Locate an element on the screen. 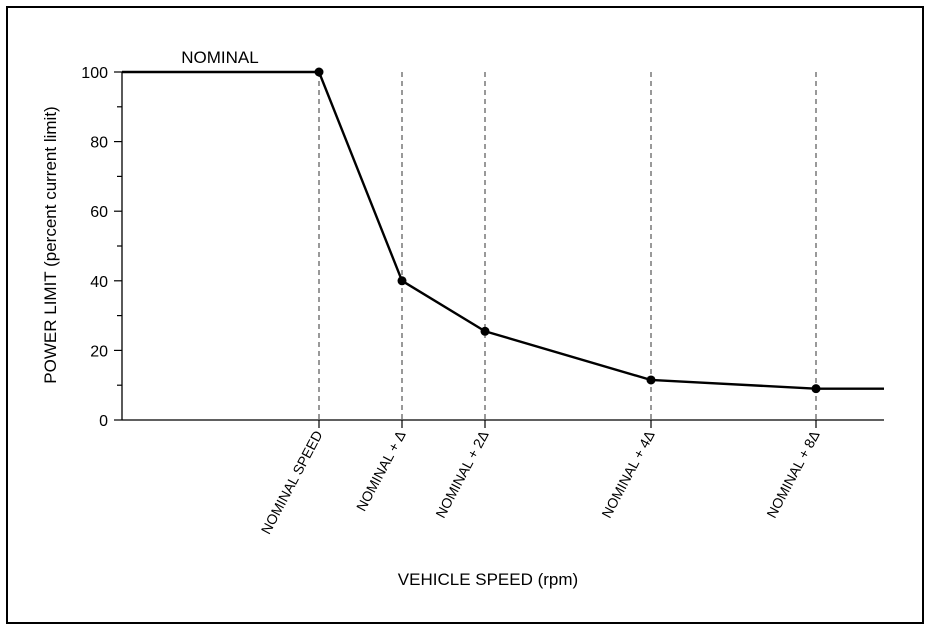  x-axis-title: VEHICLE SPEED (rpm) is located at coordinates (488, 579).